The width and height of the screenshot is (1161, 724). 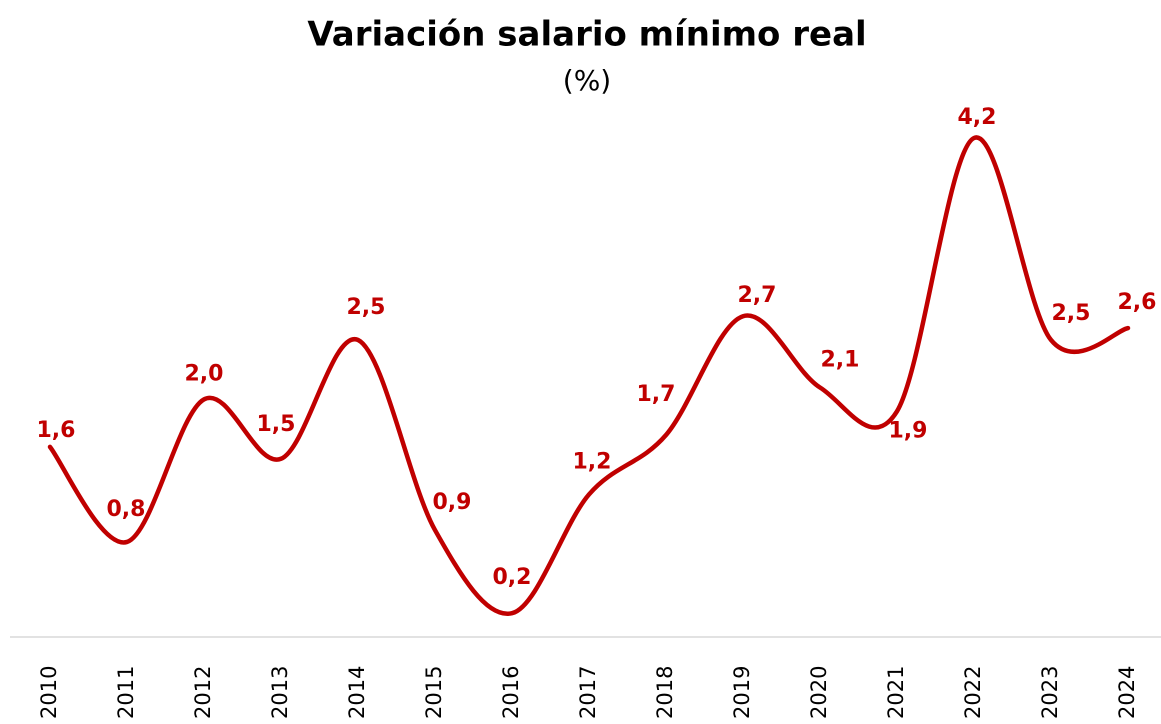 I want to click on data-label: 2,7, so click(x=757, y=295).